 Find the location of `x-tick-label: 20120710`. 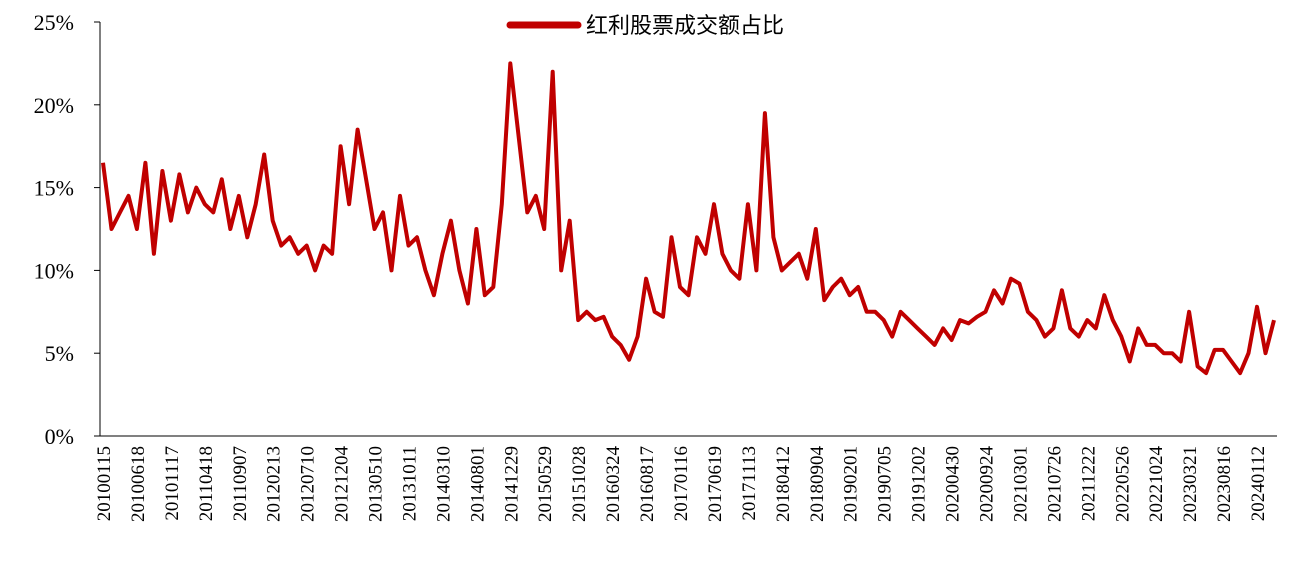

x-tick-label: 20120710 is located at coordinates (308, 484).